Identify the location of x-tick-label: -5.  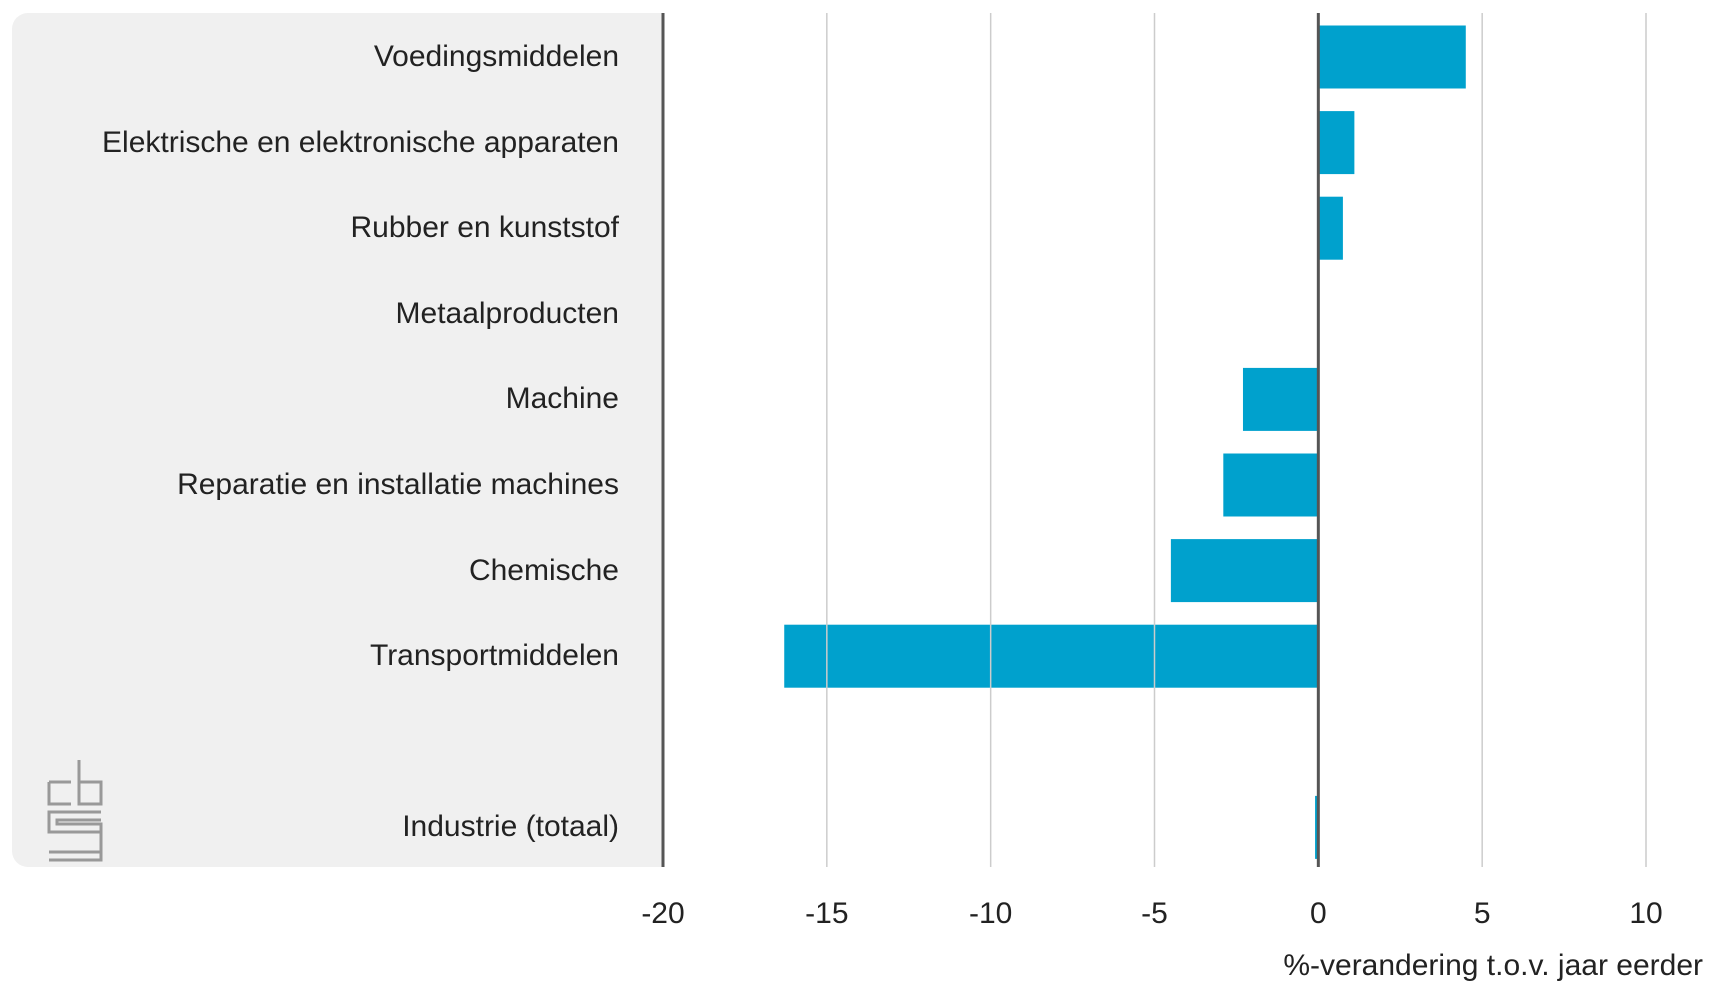
(1154, 913).